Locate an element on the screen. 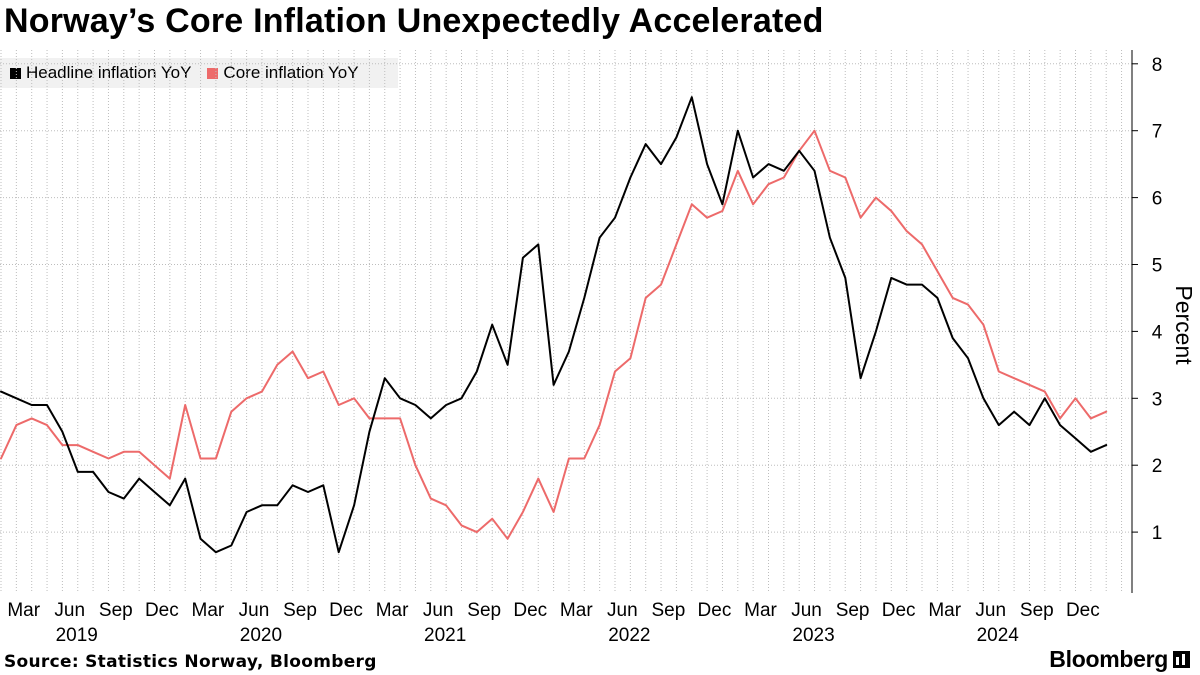 The height and width of the screenshot is (675, 1200). legend-item-headline: Headline inflation YoY is located at coordinates (100, 73).